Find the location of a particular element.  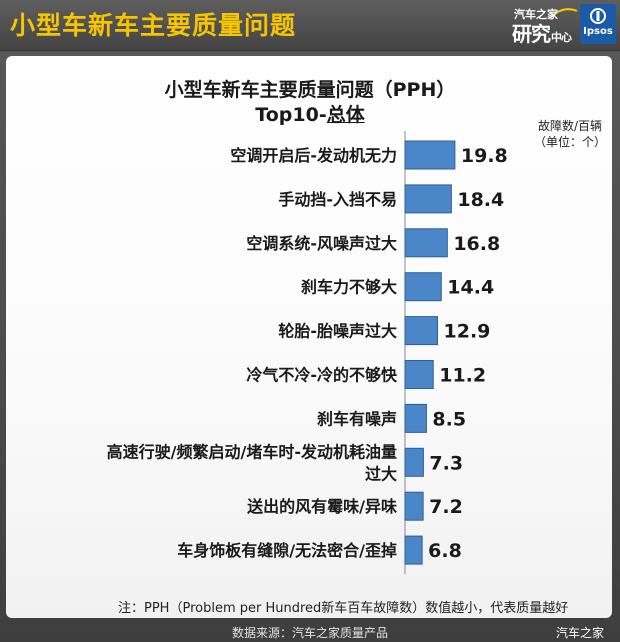

category-label: 高速行驶/频繁启动/堵车时-发动机耗油量 is located at coordinates (252, 451).